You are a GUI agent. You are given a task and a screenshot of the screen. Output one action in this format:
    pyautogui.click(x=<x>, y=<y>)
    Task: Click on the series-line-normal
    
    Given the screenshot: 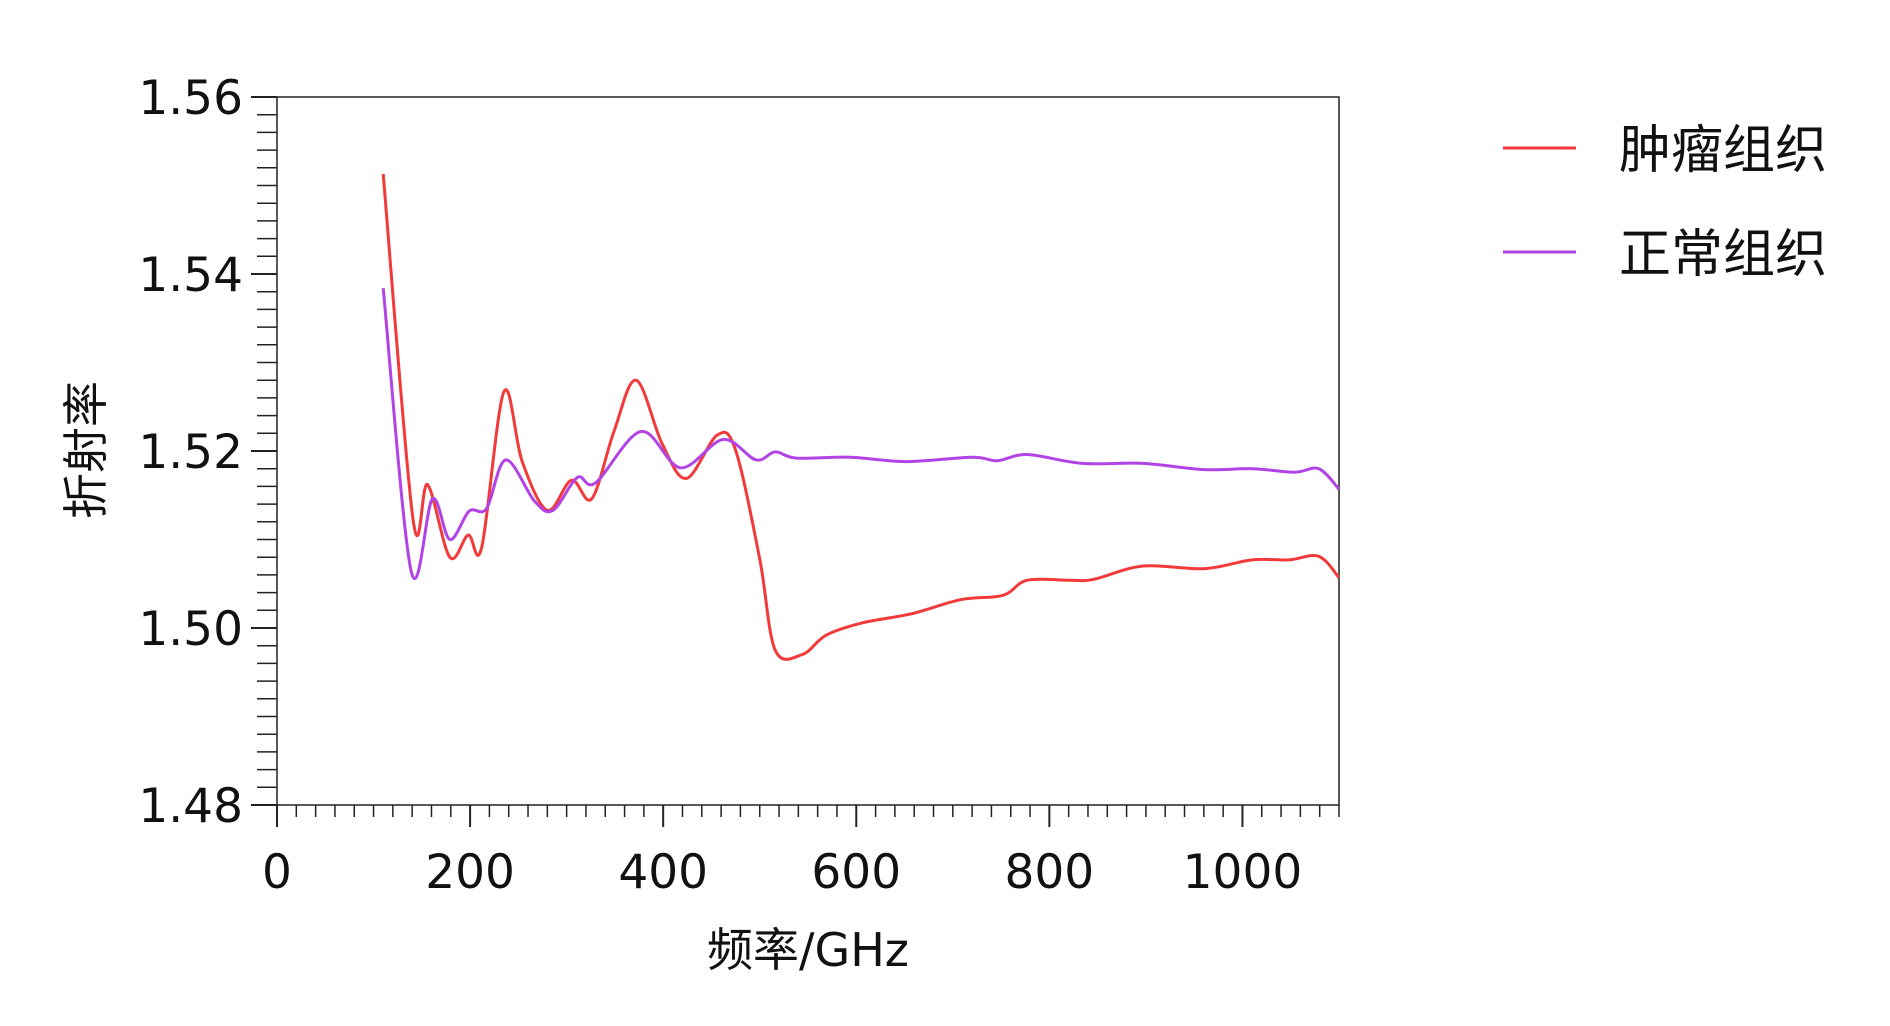 What is the action you would take?
    pyautogui.click(x=861, y=434)
    